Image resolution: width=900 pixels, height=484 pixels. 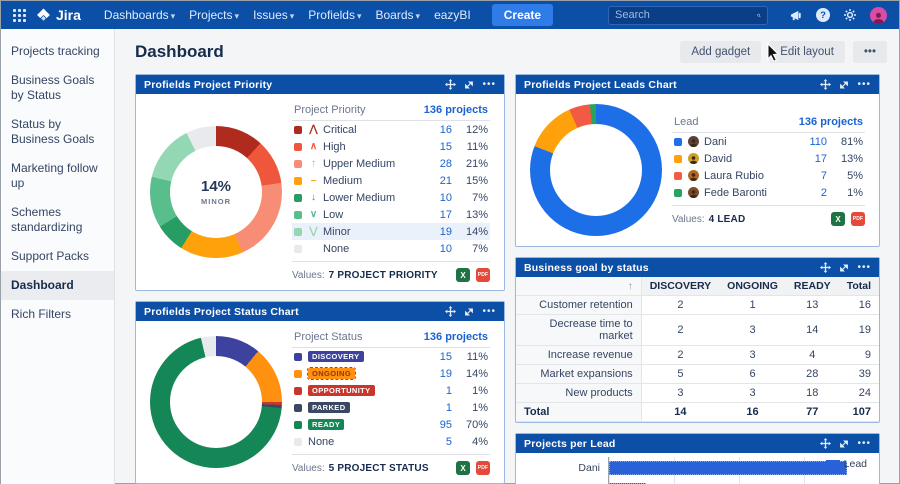 What do you see at coordinates (522, 15) in the screenshot?
I see `create-button: Create` at bounding box center [522, 15].